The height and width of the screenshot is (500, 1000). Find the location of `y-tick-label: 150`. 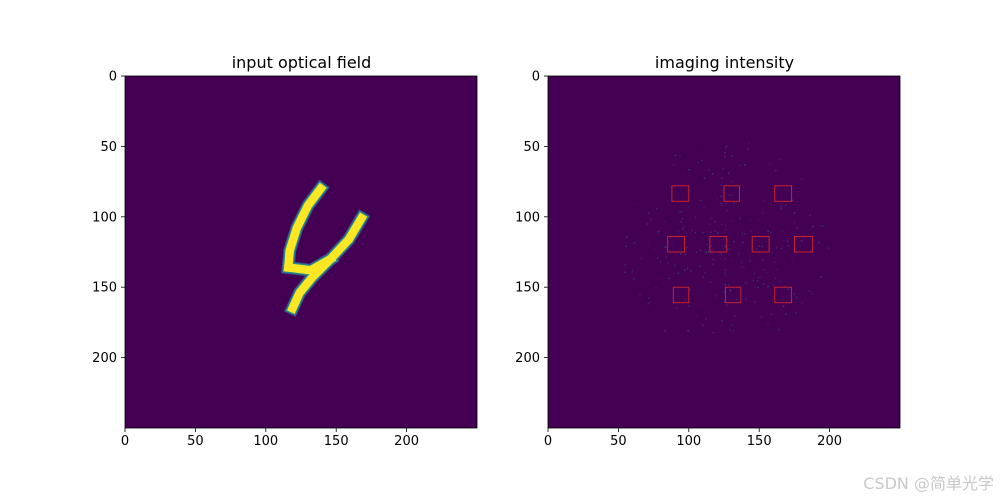

y-tick-label: 150 is located at coordinates (104, 288).